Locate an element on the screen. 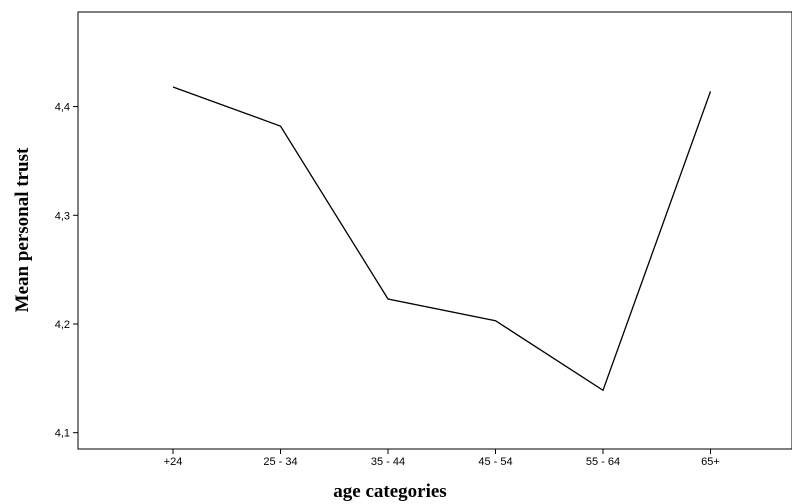 The image size is (792, 504). y-tick-label: 4,2 is located at coordinates (62, 325).